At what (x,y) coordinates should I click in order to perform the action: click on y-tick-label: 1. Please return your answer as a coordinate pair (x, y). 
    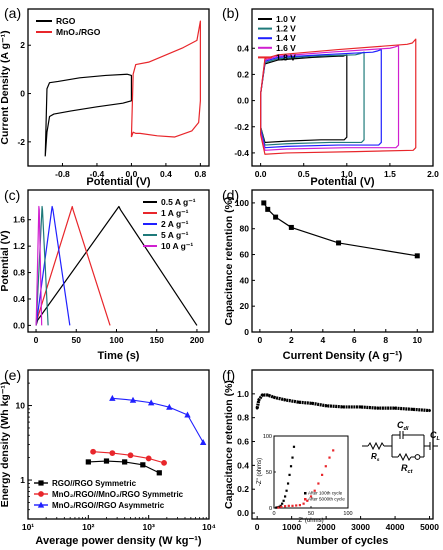
    Looking at the image, I should click on (22, 480).